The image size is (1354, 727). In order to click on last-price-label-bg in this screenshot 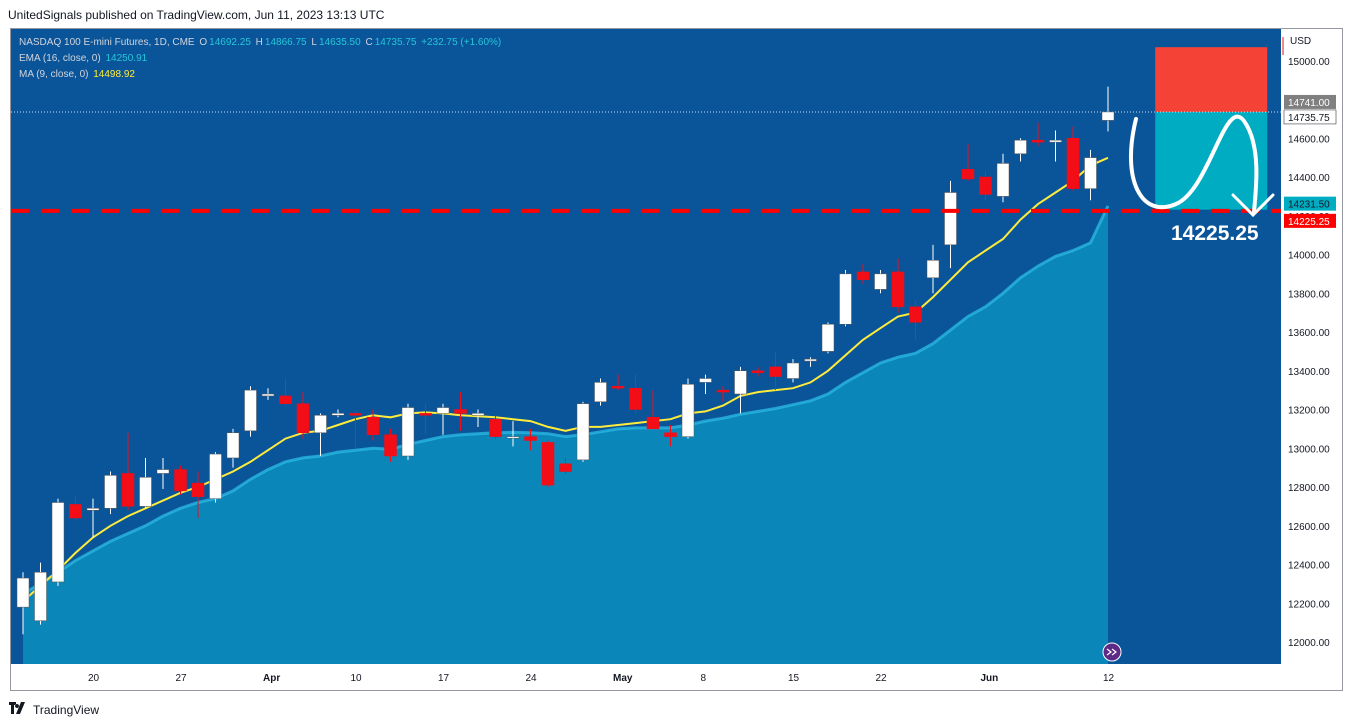, I will do `click(1310, 117)`.